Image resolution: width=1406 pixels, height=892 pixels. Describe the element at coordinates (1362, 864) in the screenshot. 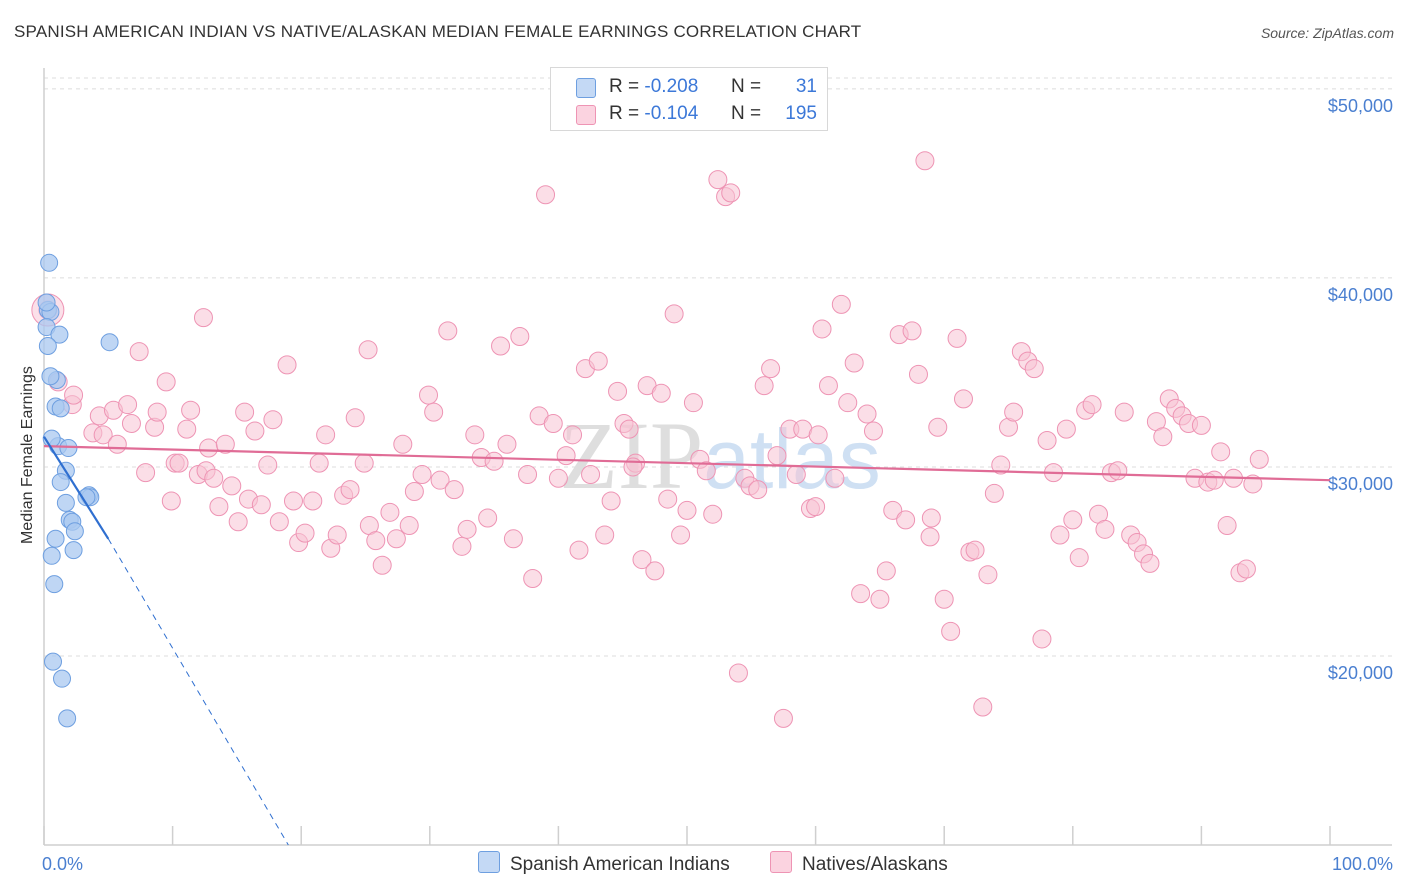

I see `x-tick-label-max: 100.0%` at that location.